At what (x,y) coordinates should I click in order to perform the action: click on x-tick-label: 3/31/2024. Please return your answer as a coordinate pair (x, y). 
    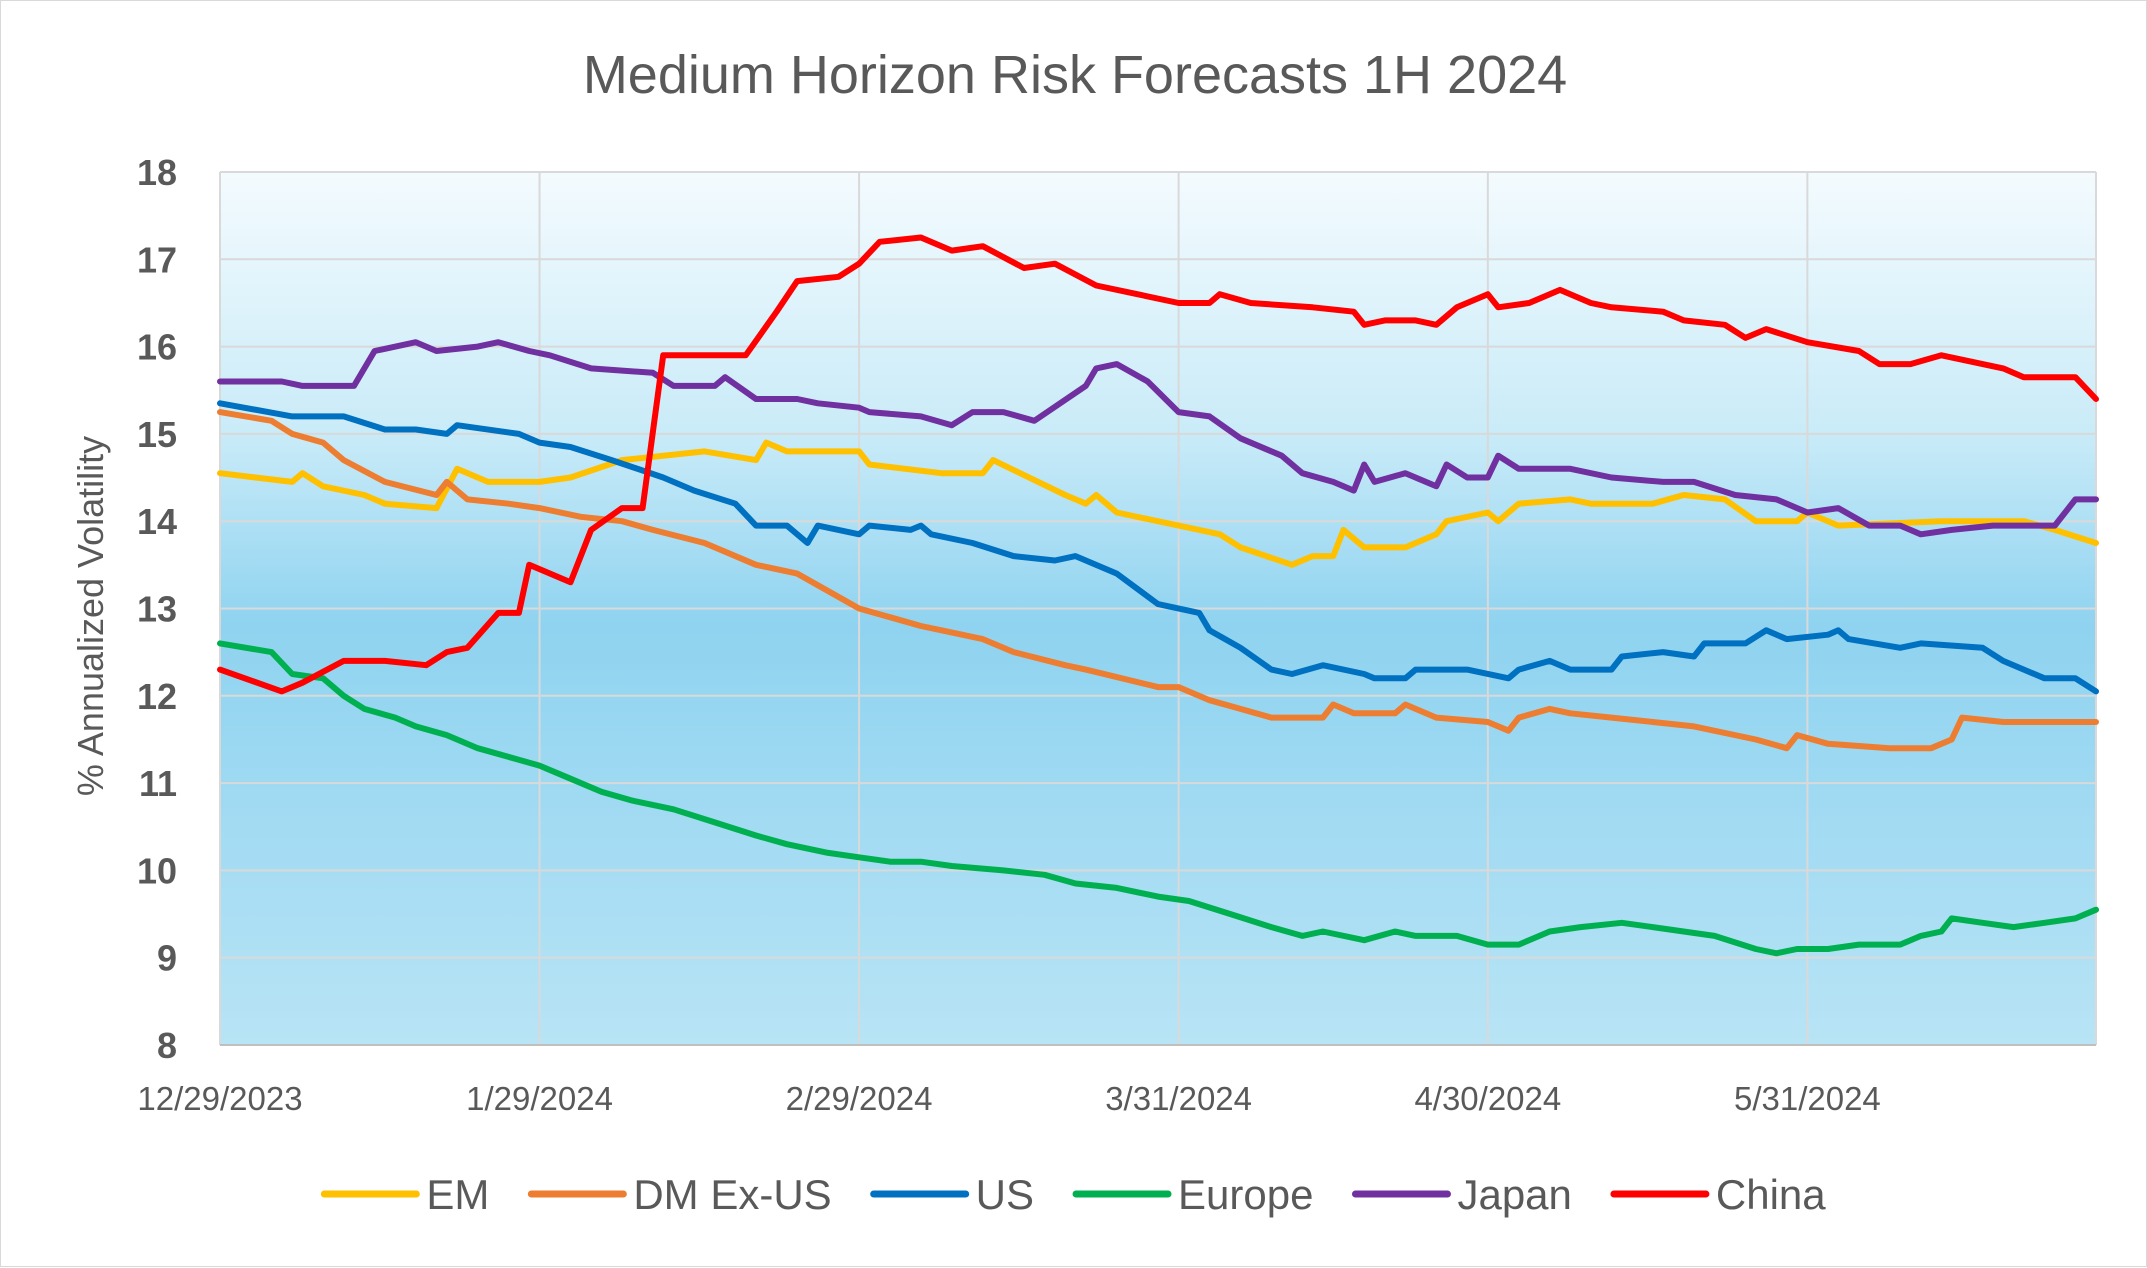
    Looking at the image, I should click on (1178, 1098).